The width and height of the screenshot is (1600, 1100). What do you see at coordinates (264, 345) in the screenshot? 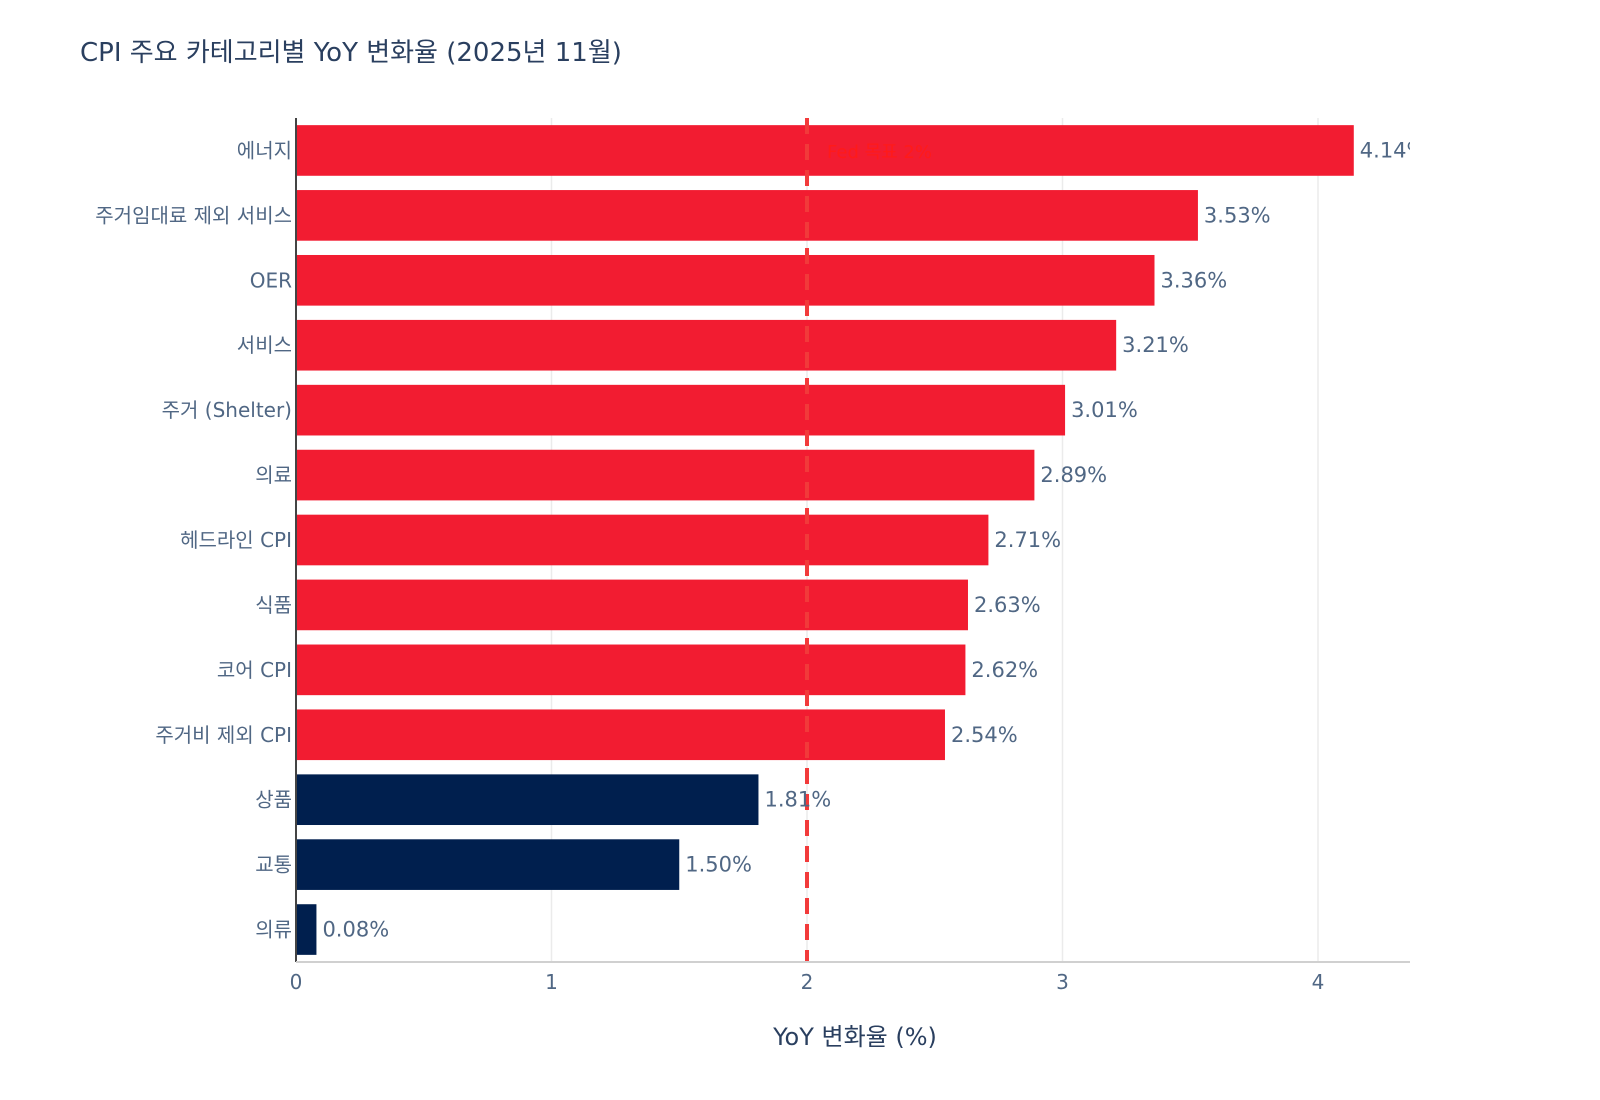
I see `category-label: 서비스` at bounding box center [264, 345].